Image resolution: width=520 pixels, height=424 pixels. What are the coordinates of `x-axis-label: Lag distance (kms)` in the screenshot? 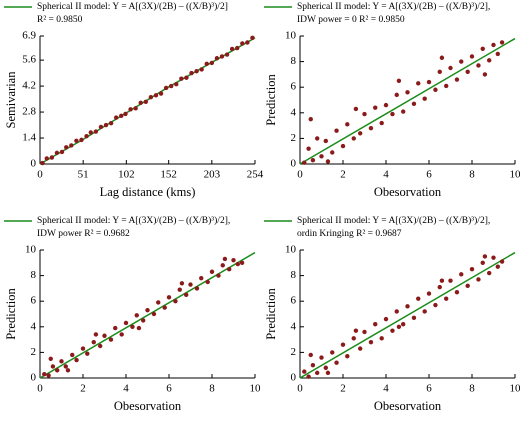 It's located at (148, 192).